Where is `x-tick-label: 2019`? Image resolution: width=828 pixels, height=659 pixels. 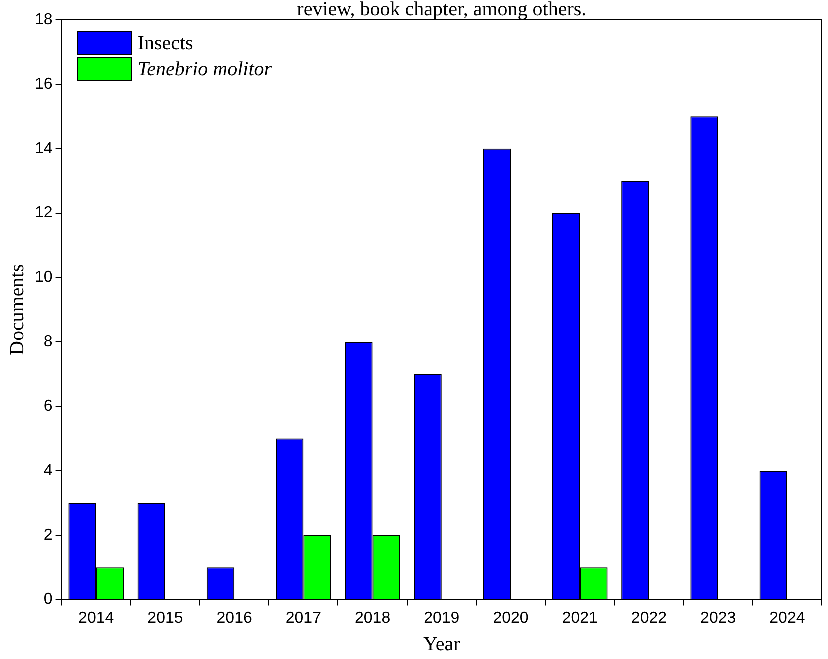 x-tick-label: 2019 is located at coordinates (442, 618).